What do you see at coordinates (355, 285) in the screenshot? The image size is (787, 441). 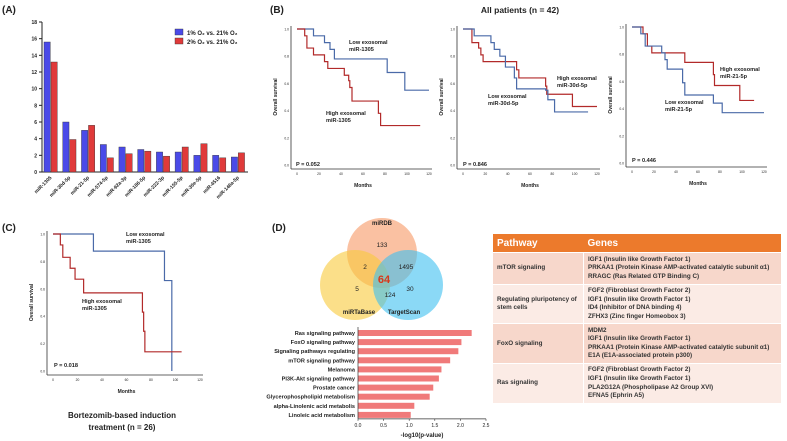 I see `venn-circle-miRTaBase` at bounding box center [355, 285].